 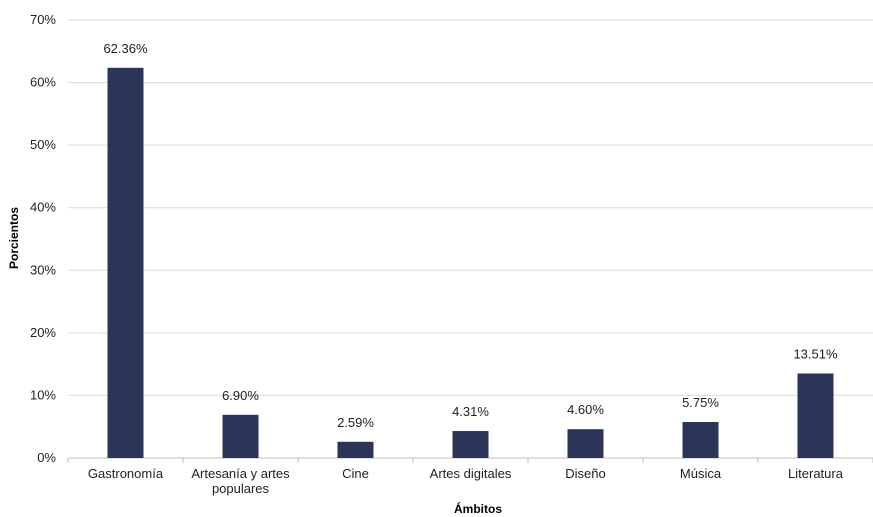 I want to click on x-tick-label: Cine, so click(x=355, y=473).